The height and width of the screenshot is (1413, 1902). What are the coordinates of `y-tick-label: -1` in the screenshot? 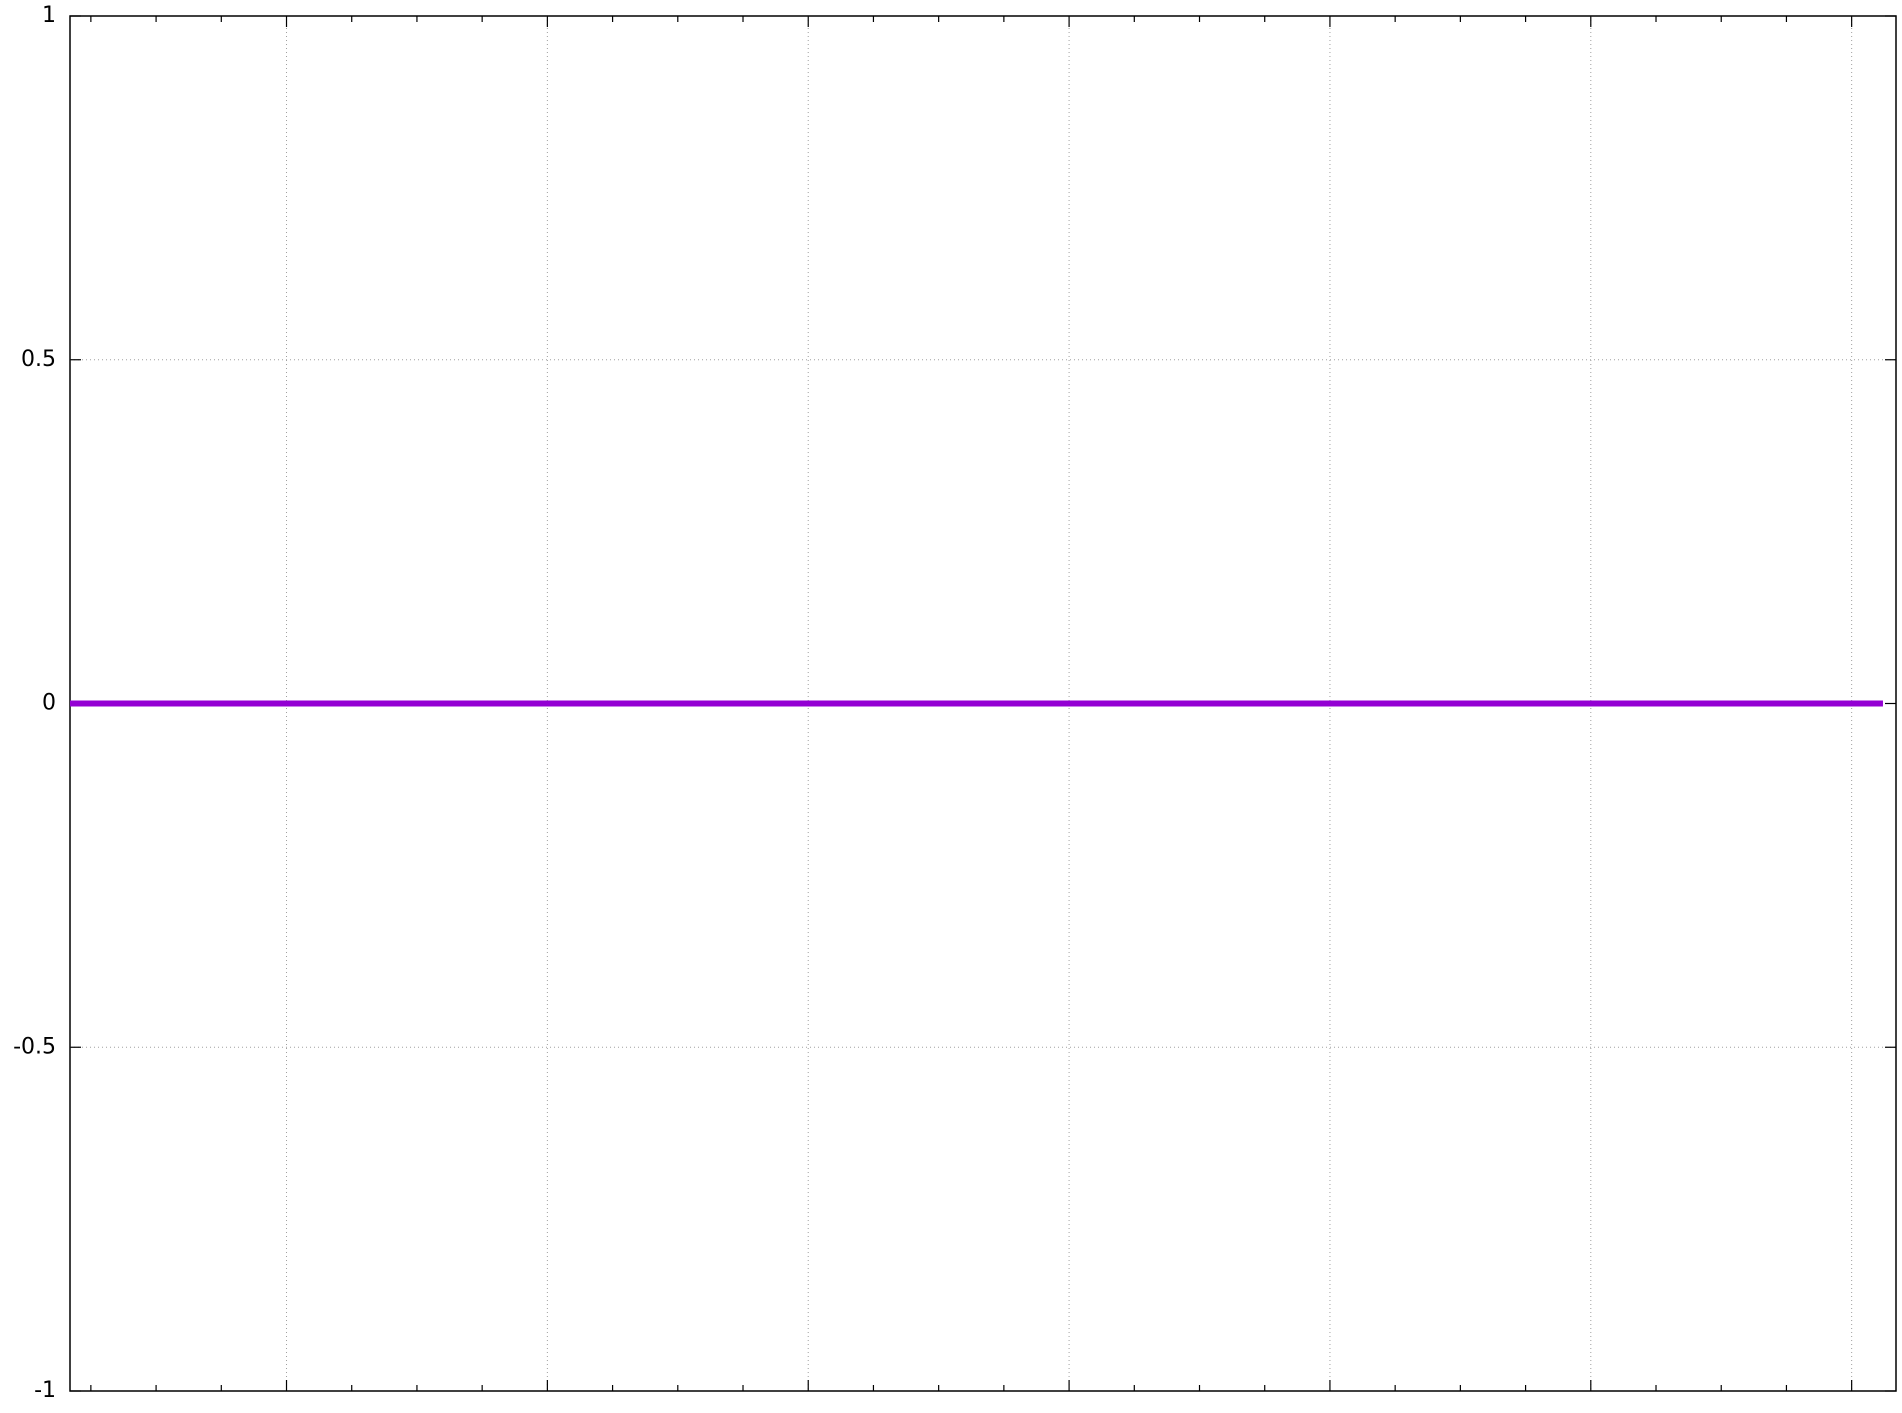 It's located at (45, 1390).